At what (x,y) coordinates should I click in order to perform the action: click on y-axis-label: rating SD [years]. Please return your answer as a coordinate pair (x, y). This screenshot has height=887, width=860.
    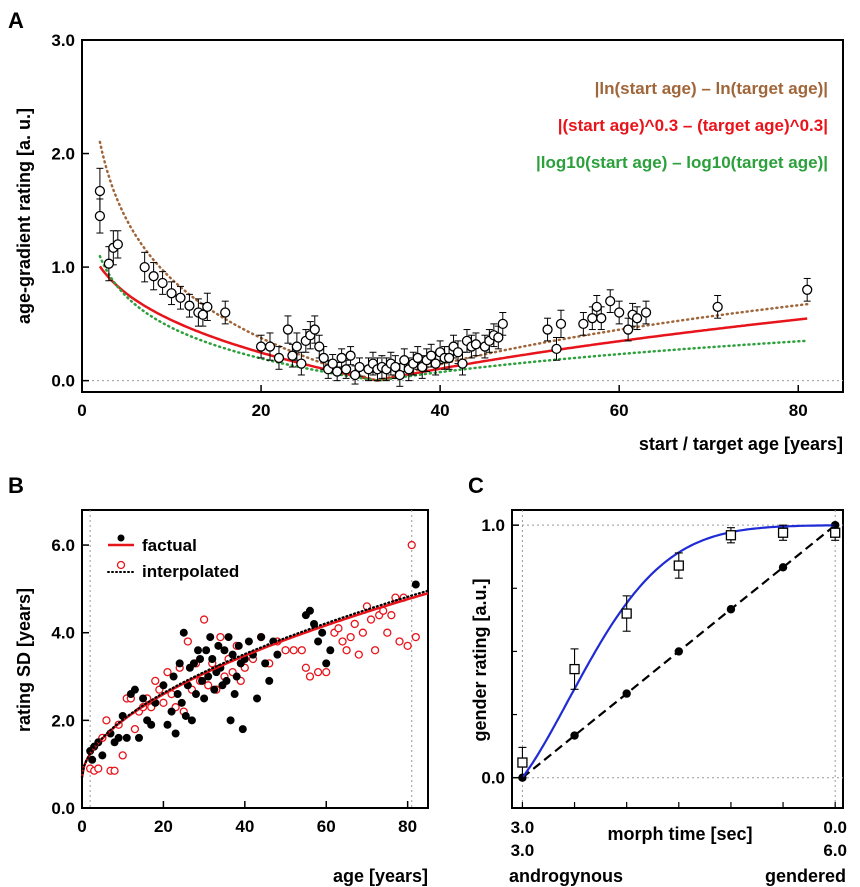
    Looking at the image, I should click on (24, 660).